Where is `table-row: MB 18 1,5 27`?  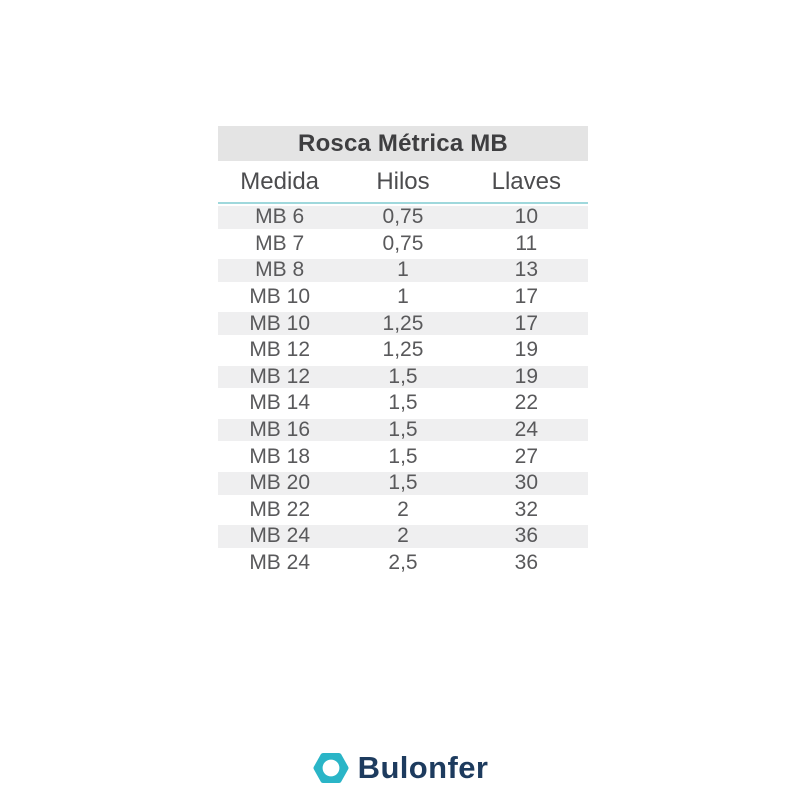
table-row: MB 18 1,5 27 is located at coordinates (403, 456).